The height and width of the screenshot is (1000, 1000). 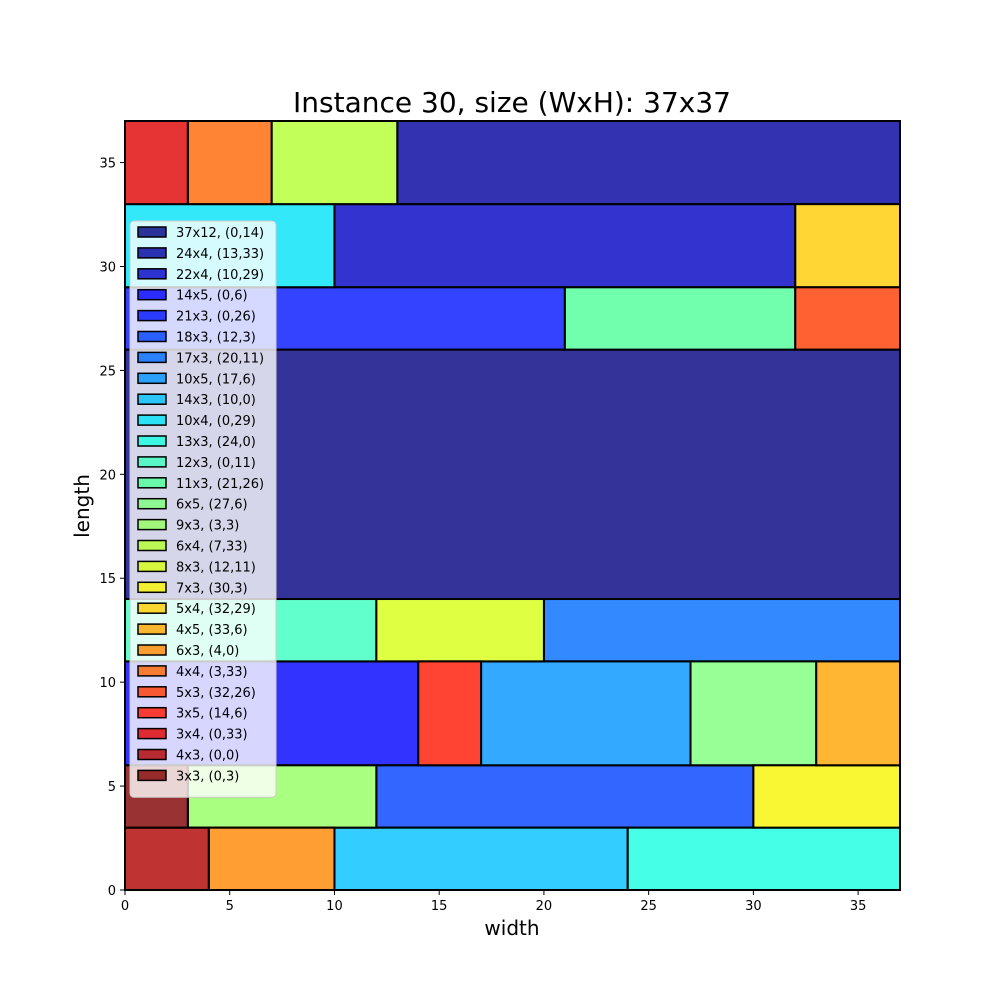 I want to click on x-tick-label: 5, so click(x=230, y=906).